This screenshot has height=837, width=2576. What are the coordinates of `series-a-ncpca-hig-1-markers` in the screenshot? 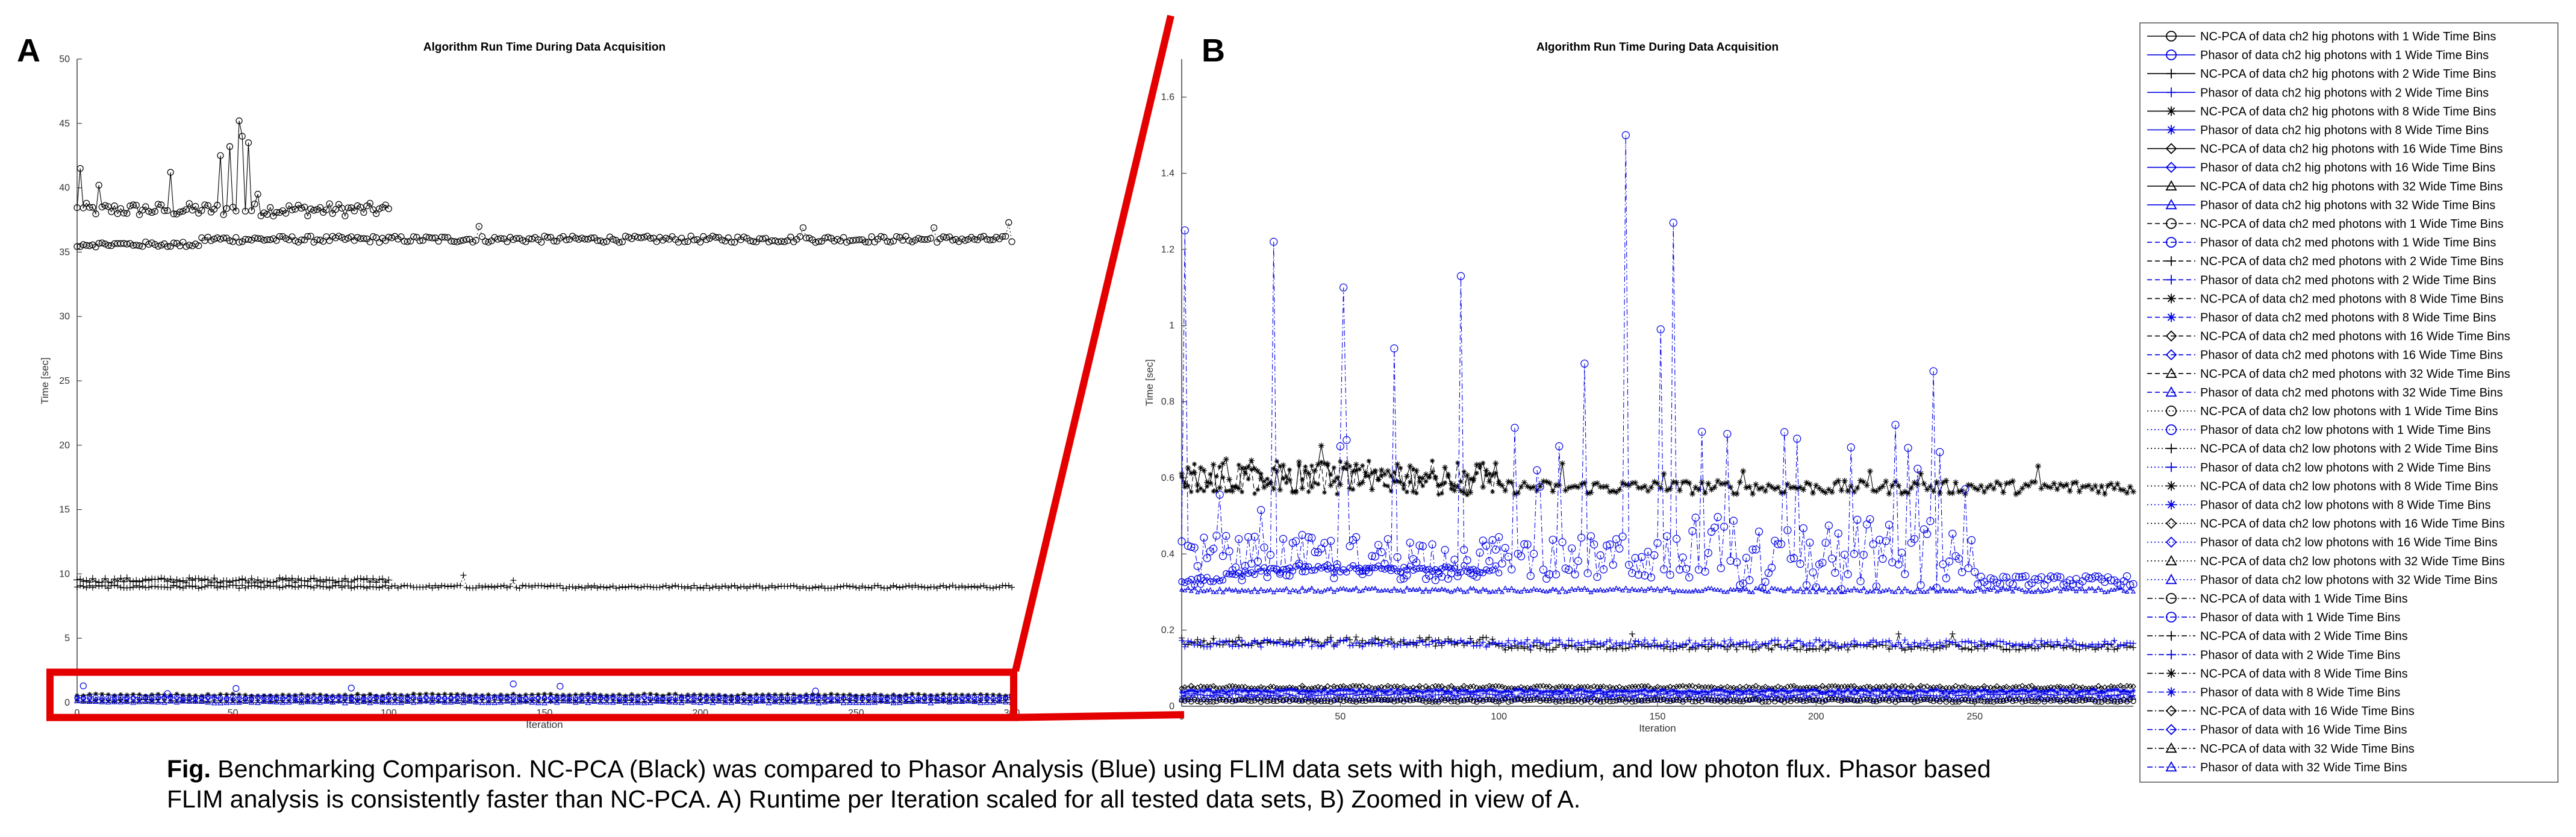 It's located at (232, 168).